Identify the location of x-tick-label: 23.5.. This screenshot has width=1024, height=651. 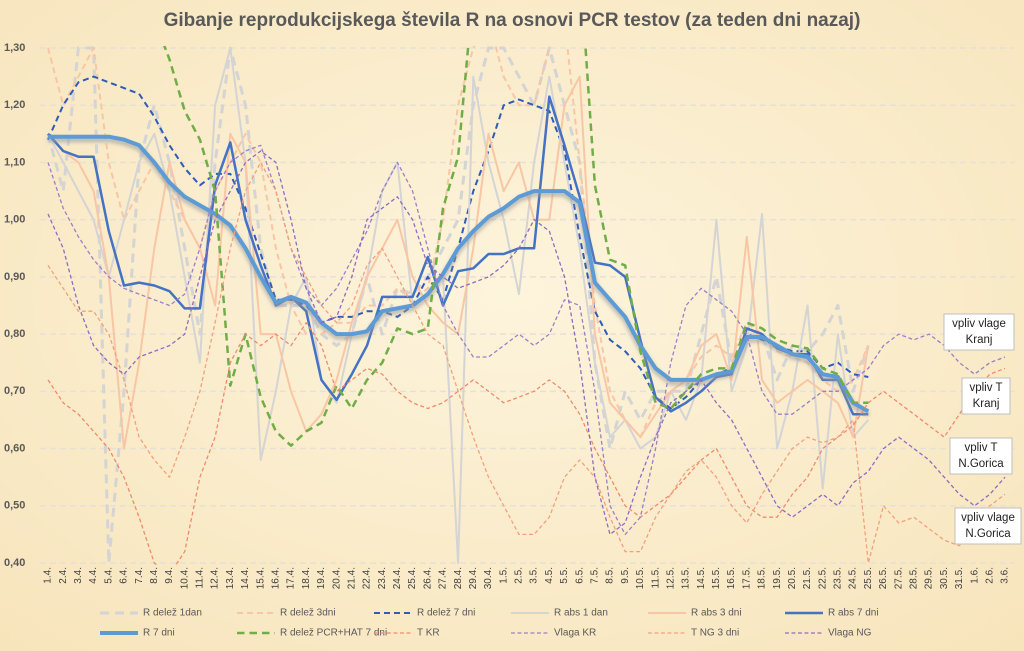
(838, 578).